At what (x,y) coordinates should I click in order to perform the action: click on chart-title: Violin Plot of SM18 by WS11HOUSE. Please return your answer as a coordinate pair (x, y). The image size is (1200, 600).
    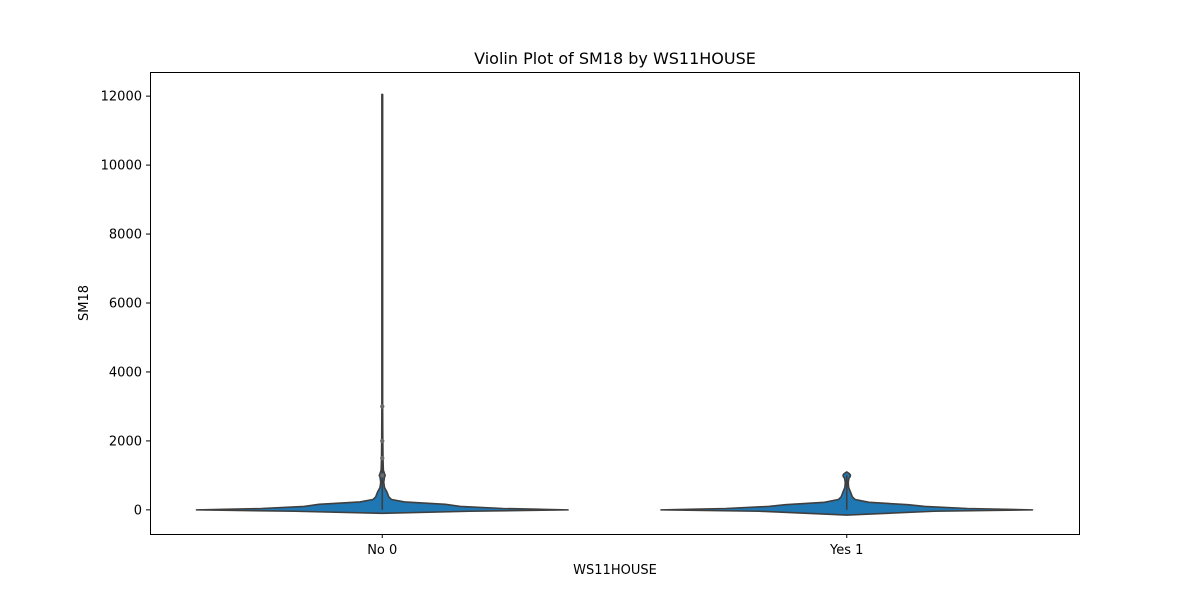
    Looking at the image, I should click on (615, 58).